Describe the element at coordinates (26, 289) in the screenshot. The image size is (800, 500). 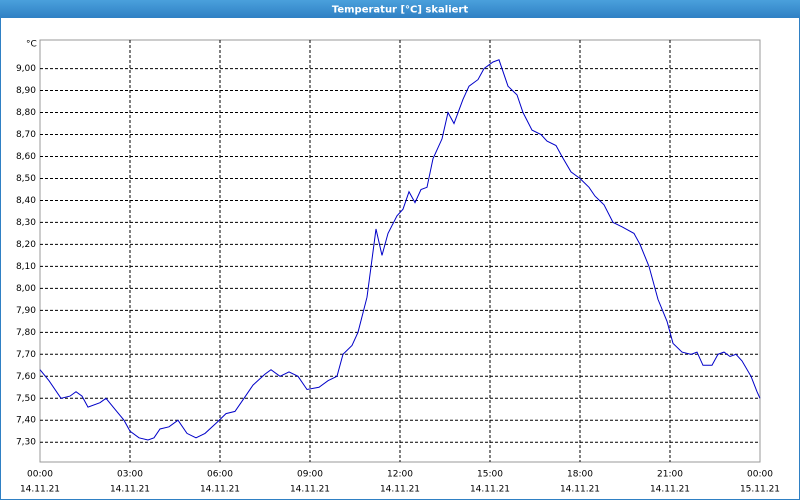
I see `y-tick-label: 8,00` at that location.